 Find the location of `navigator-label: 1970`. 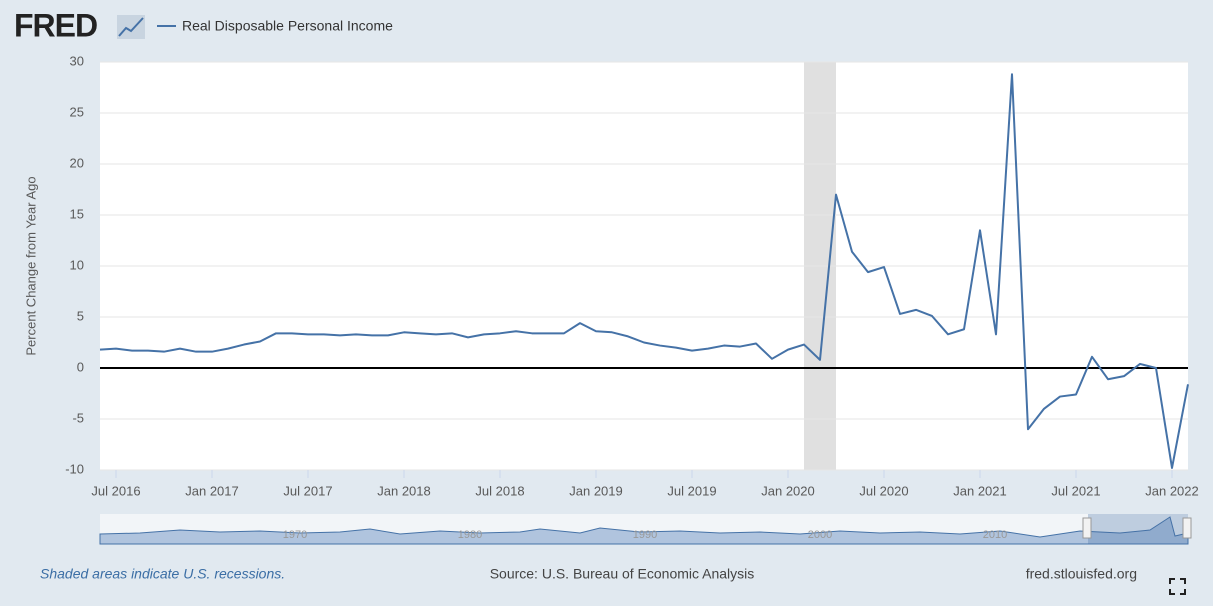

navigator-label: 1970 is located at coordinates (295, 535).